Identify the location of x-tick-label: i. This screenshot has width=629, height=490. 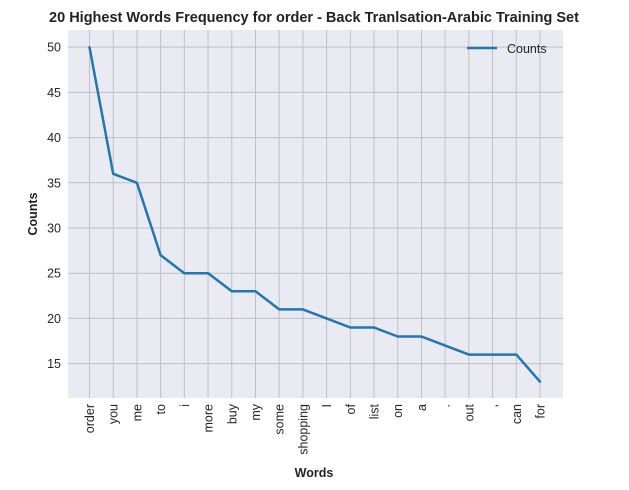
(185, 405).